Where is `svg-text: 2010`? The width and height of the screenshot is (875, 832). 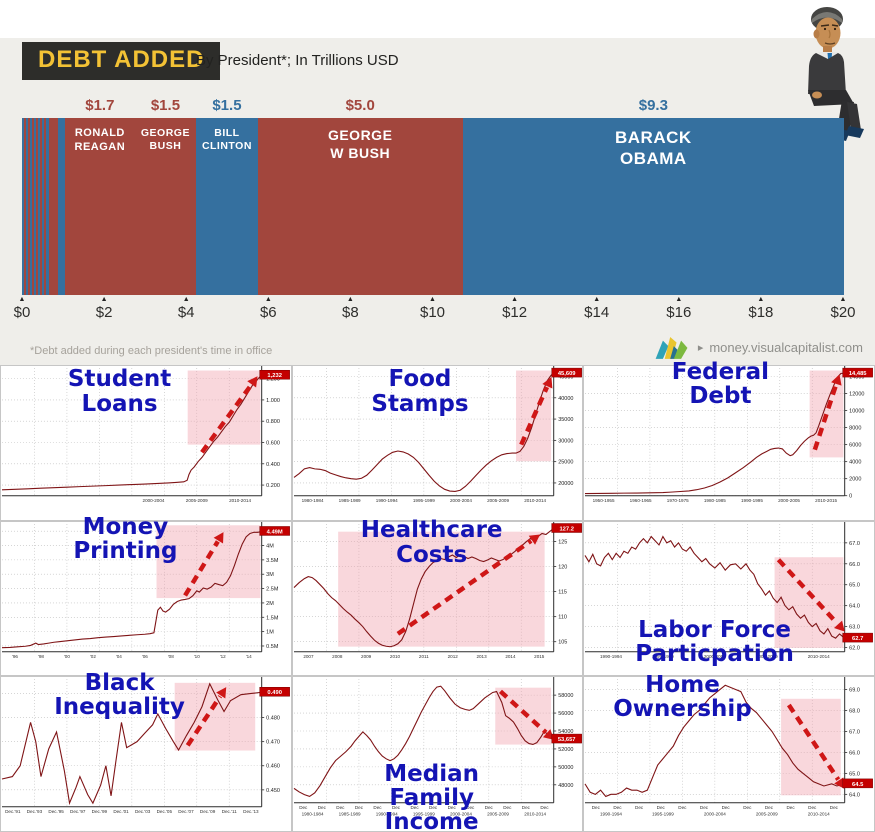 svg-text: 2010 is located at coordinates (395, 656).